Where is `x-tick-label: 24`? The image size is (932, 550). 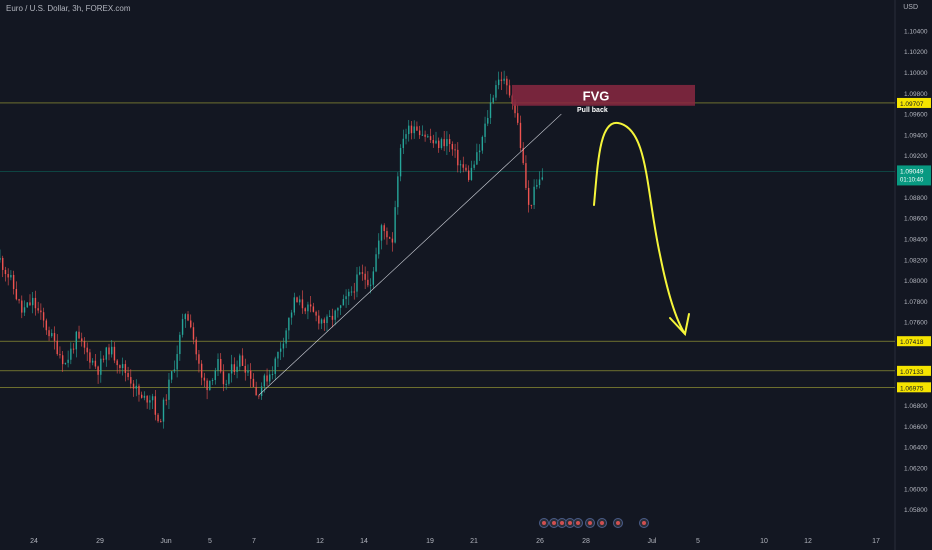 x-tick-label: 24 is located at coordinates (34, 541).